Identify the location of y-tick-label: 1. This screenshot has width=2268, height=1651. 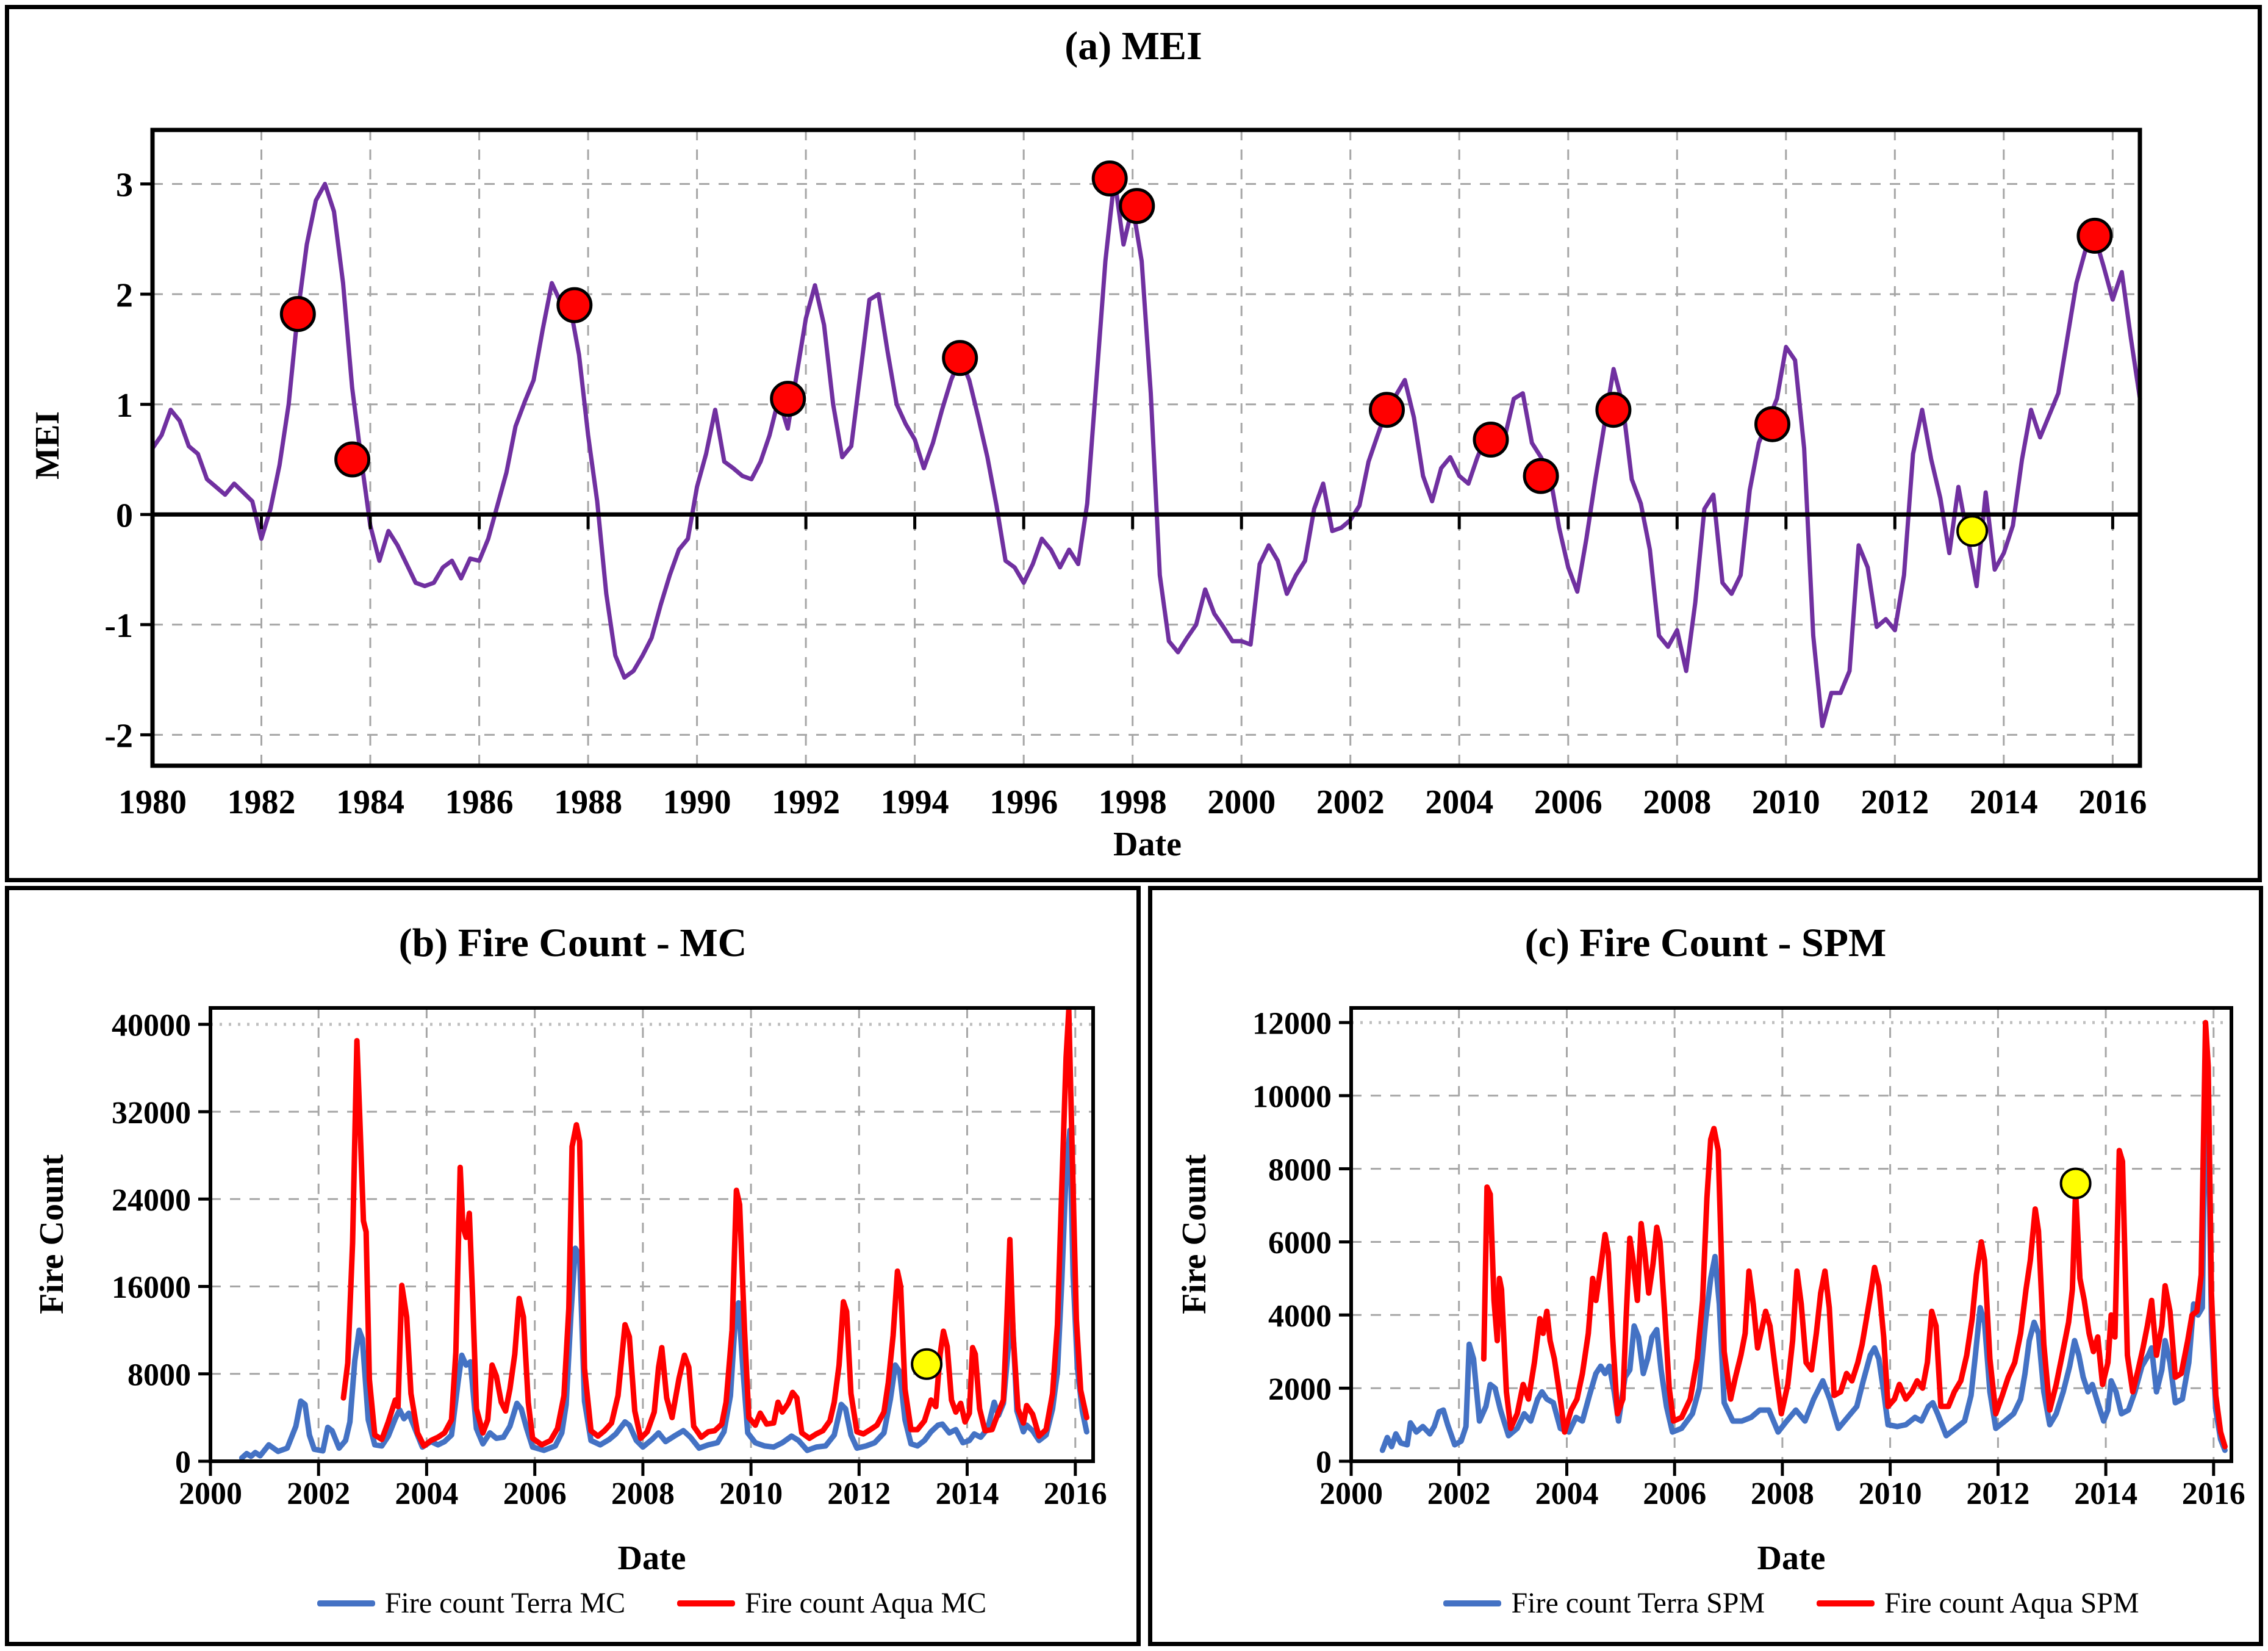
(125, 406).